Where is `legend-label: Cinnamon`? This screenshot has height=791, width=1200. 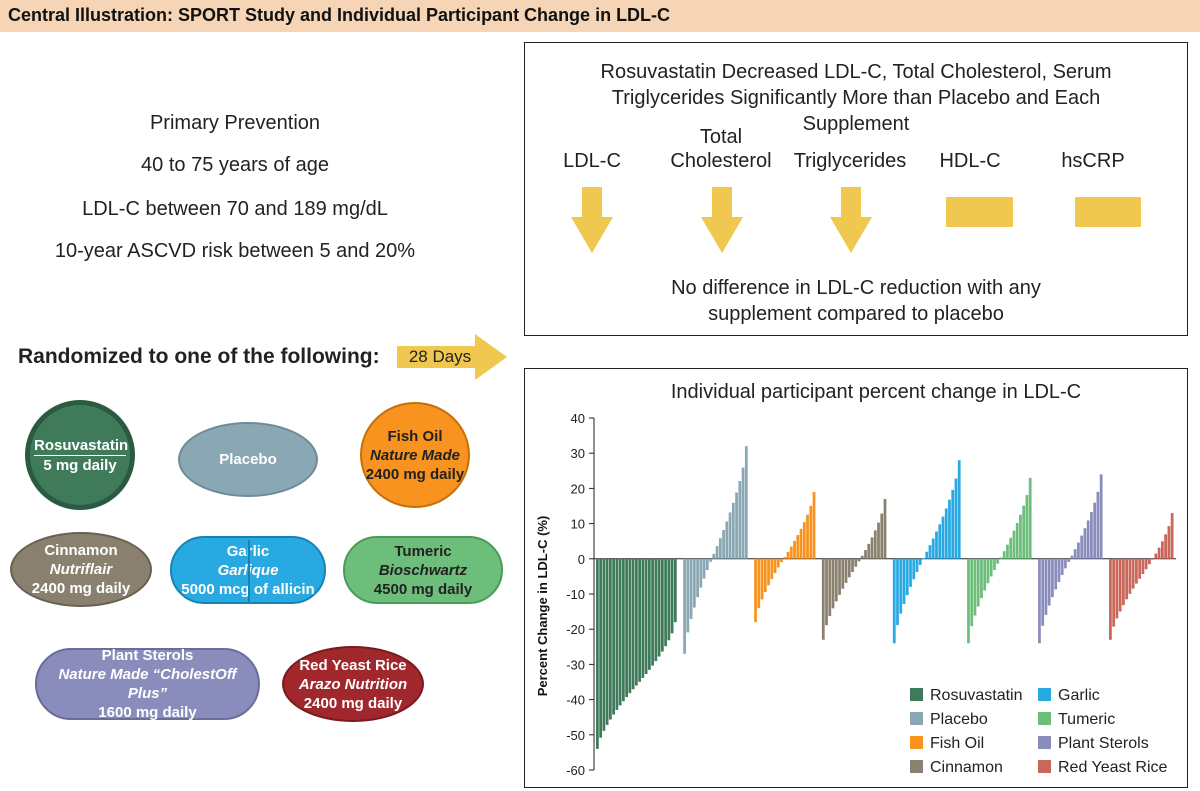
legend-label: Cinnamon is located at coordinates (966, 767).